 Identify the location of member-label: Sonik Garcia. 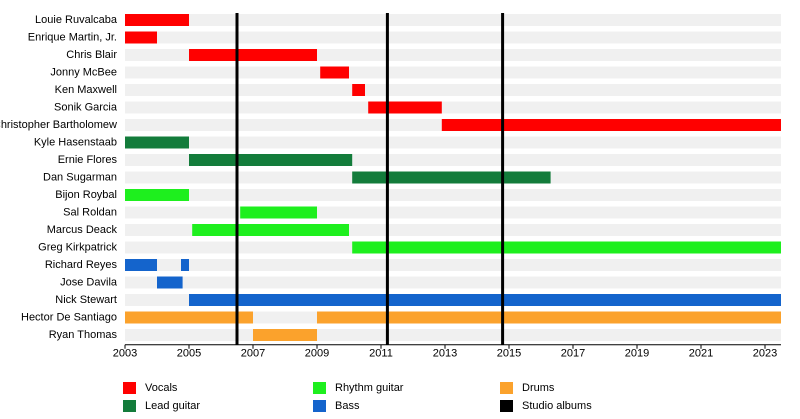
(86, 107).